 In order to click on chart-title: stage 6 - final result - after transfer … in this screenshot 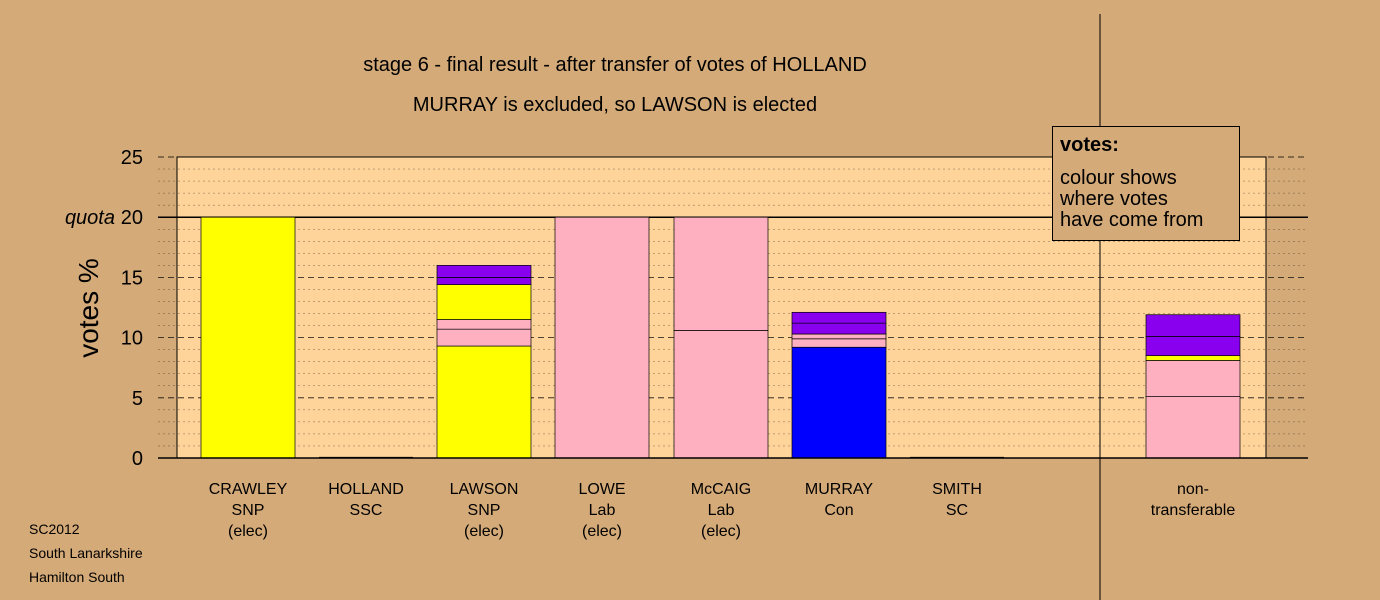, I will do `click(615, 65)`.